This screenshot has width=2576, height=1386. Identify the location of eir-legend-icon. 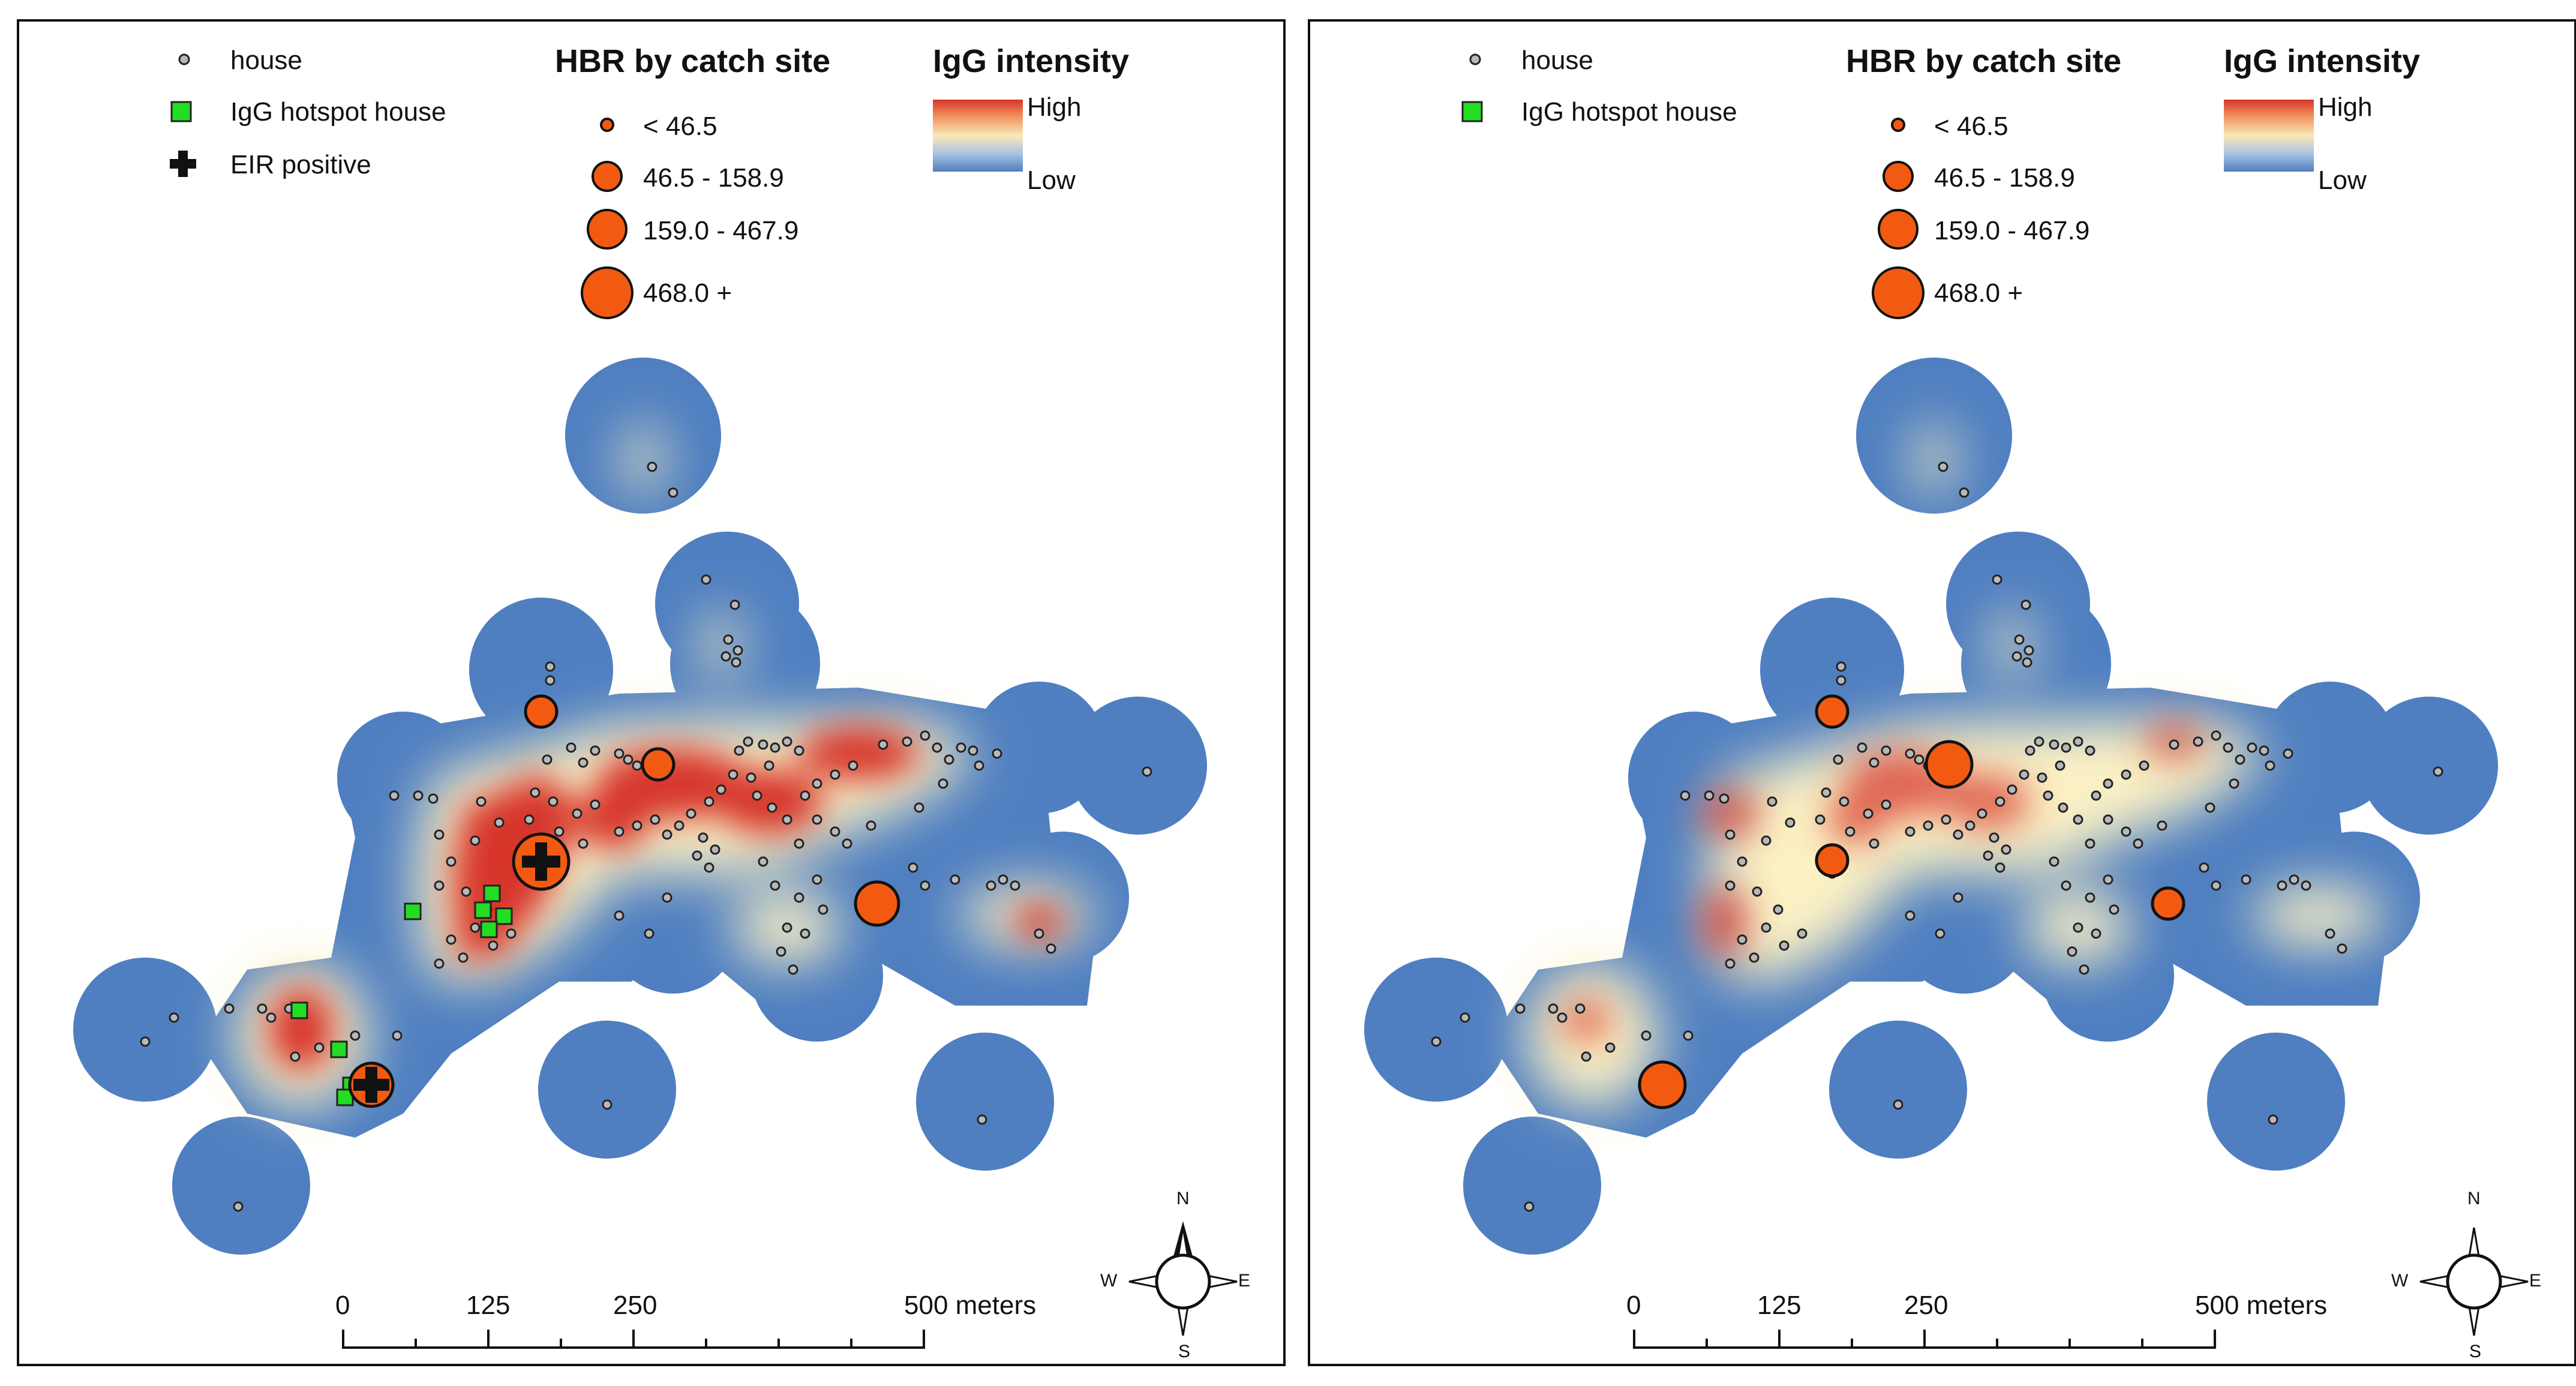
(183, 164).